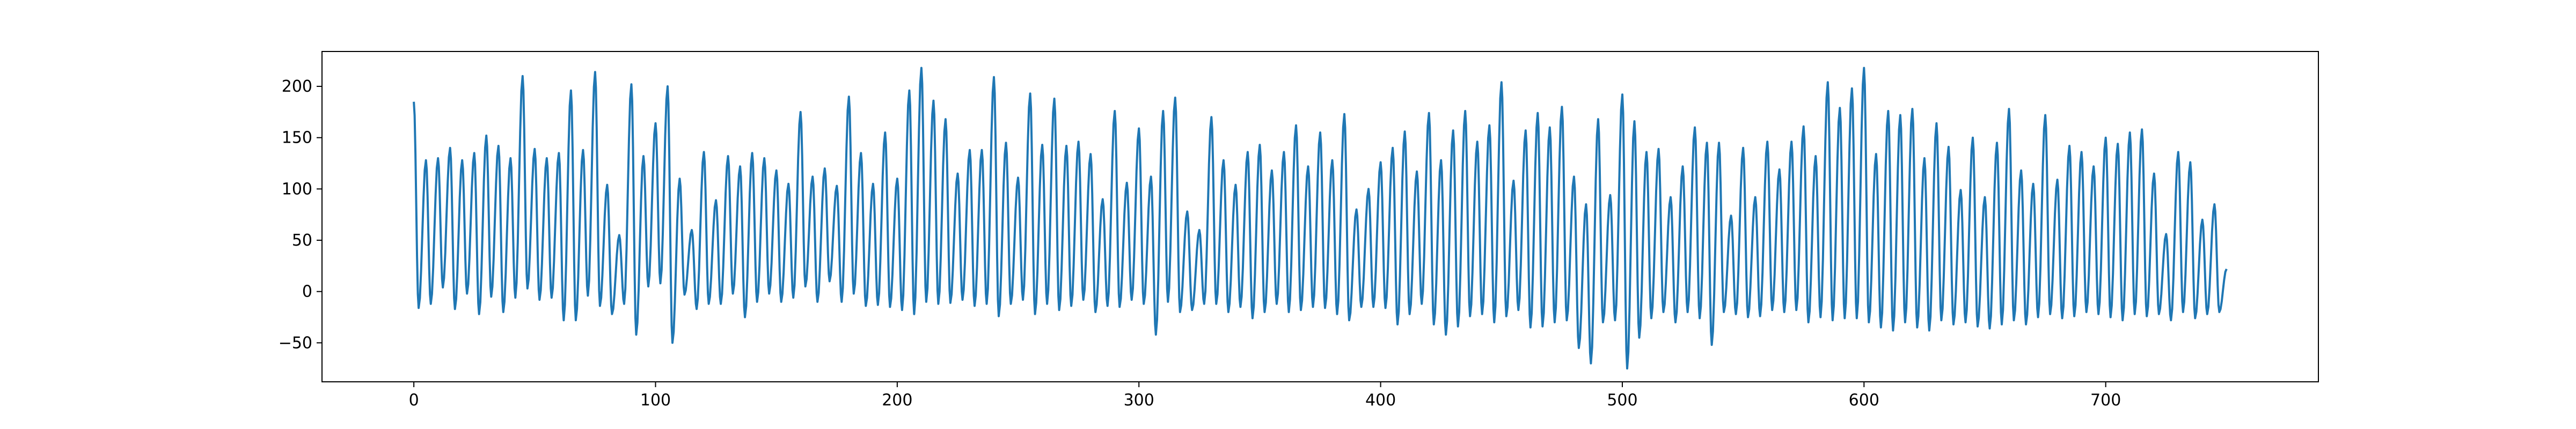 The image size is (2576, 429). I want to click on x-tick-label: 0, so click(414, 400).